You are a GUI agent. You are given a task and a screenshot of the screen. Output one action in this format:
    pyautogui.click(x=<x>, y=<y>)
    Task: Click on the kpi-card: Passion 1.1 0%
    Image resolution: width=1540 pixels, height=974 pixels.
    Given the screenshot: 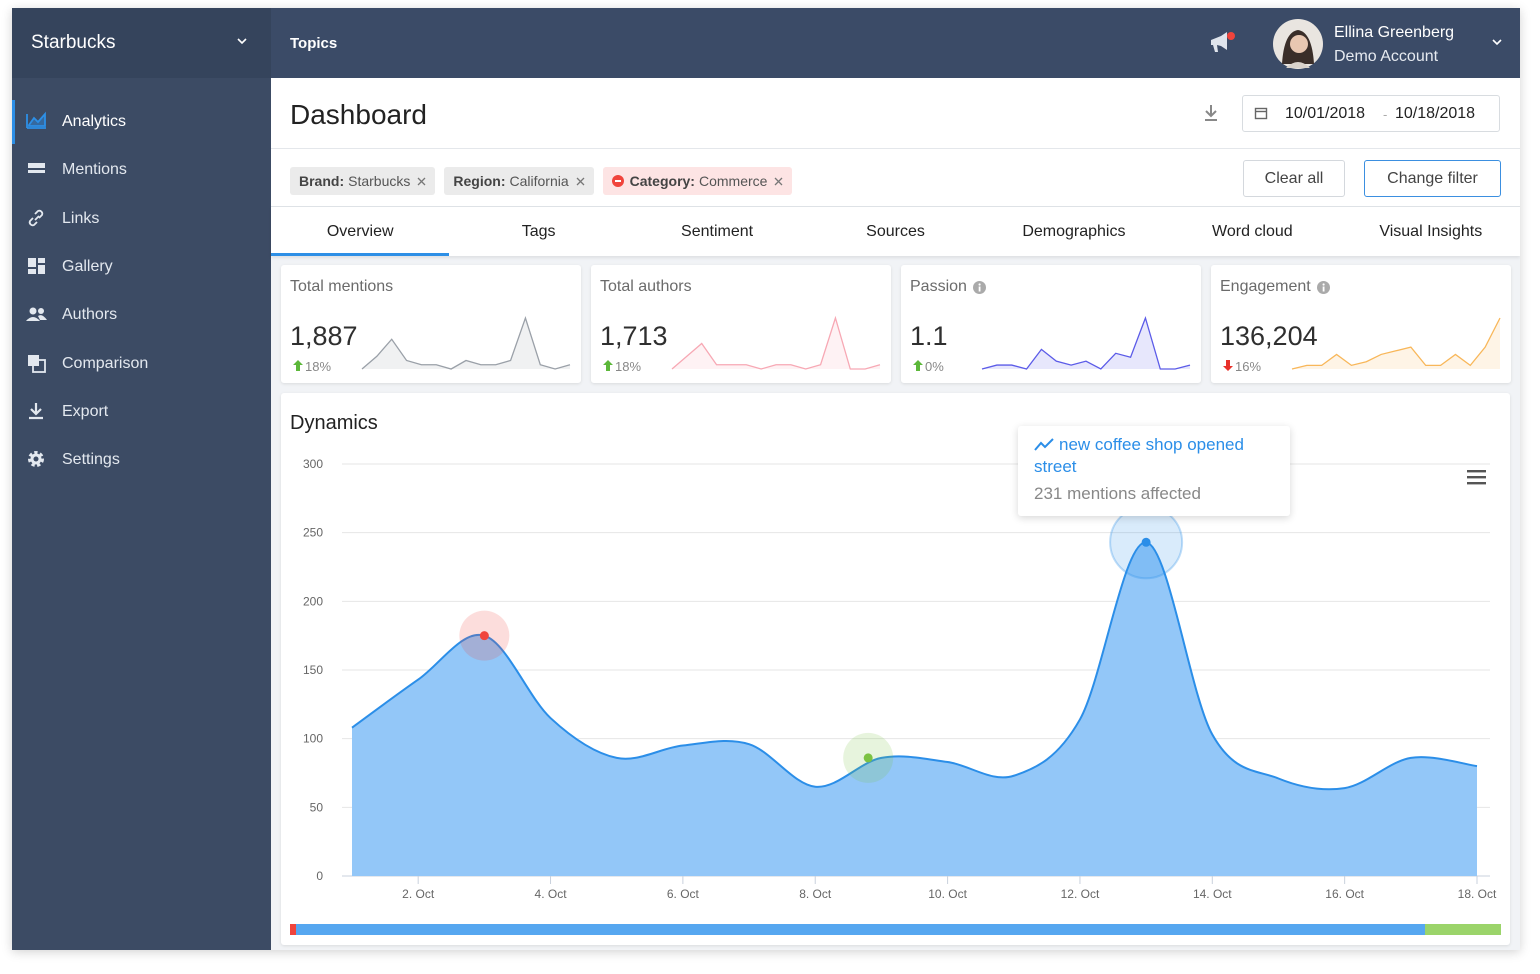 What is the action you would take?
    pyautogui.click(x=1051, y=324)
    